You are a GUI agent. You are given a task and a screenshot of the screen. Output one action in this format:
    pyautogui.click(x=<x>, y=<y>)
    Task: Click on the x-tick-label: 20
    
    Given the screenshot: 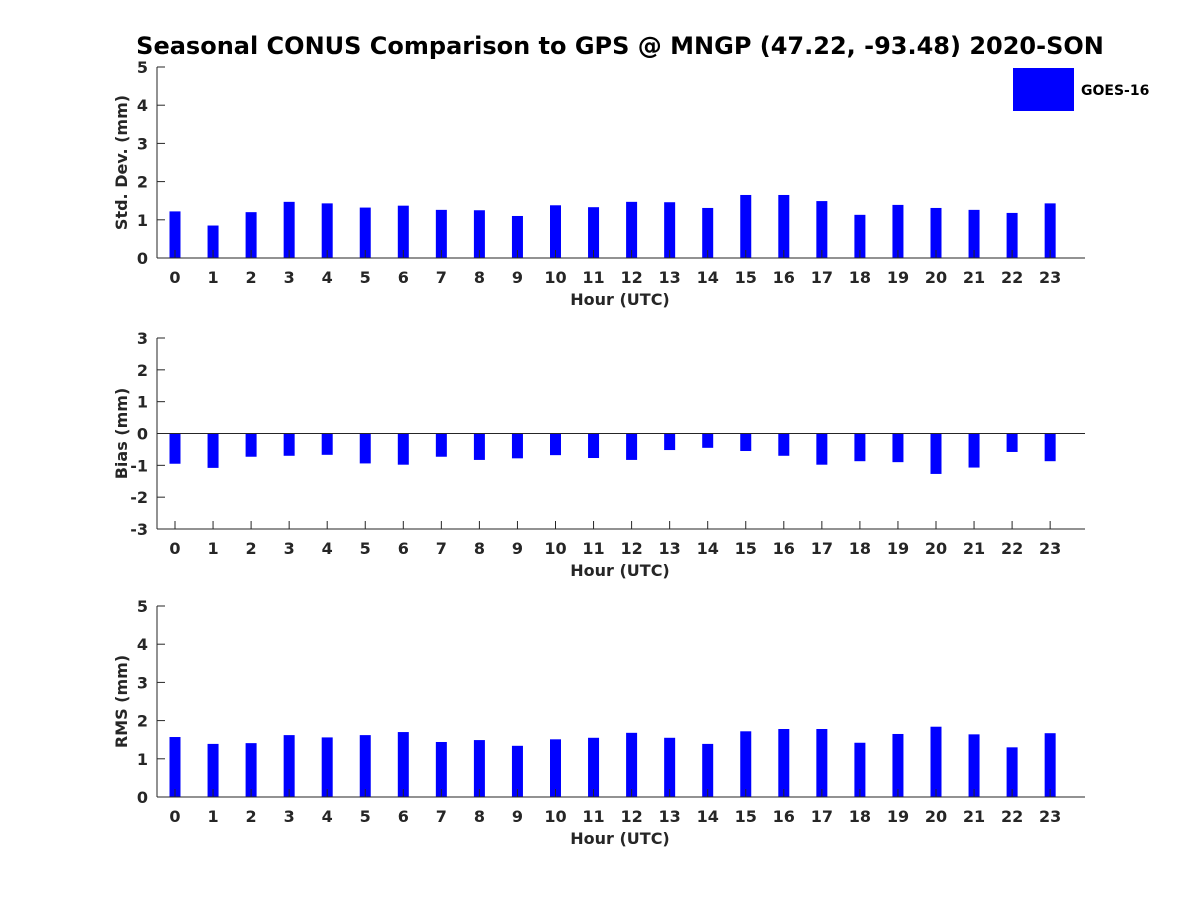 What is the action you would take?
    pyautogui.click(x=936, y=816)
    